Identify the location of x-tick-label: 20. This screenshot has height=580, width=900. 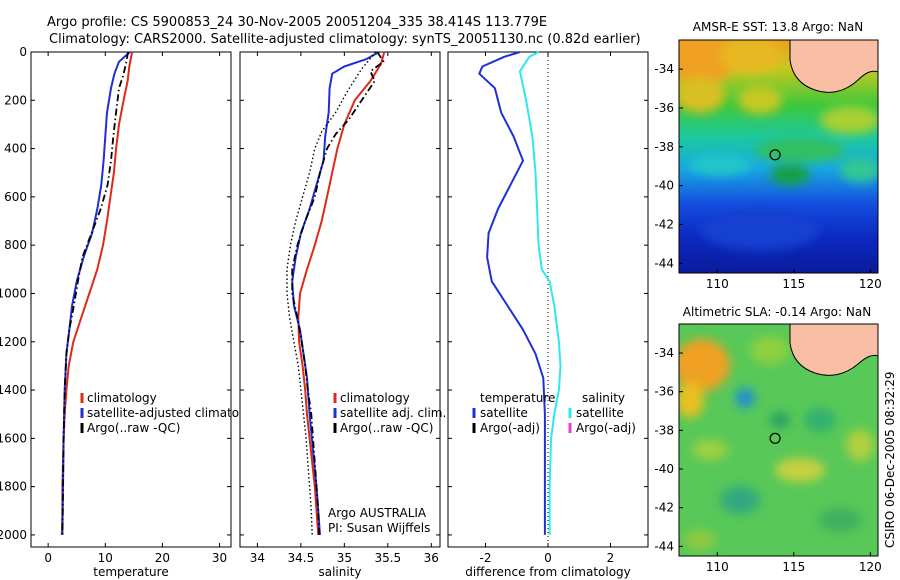
(162, 558).